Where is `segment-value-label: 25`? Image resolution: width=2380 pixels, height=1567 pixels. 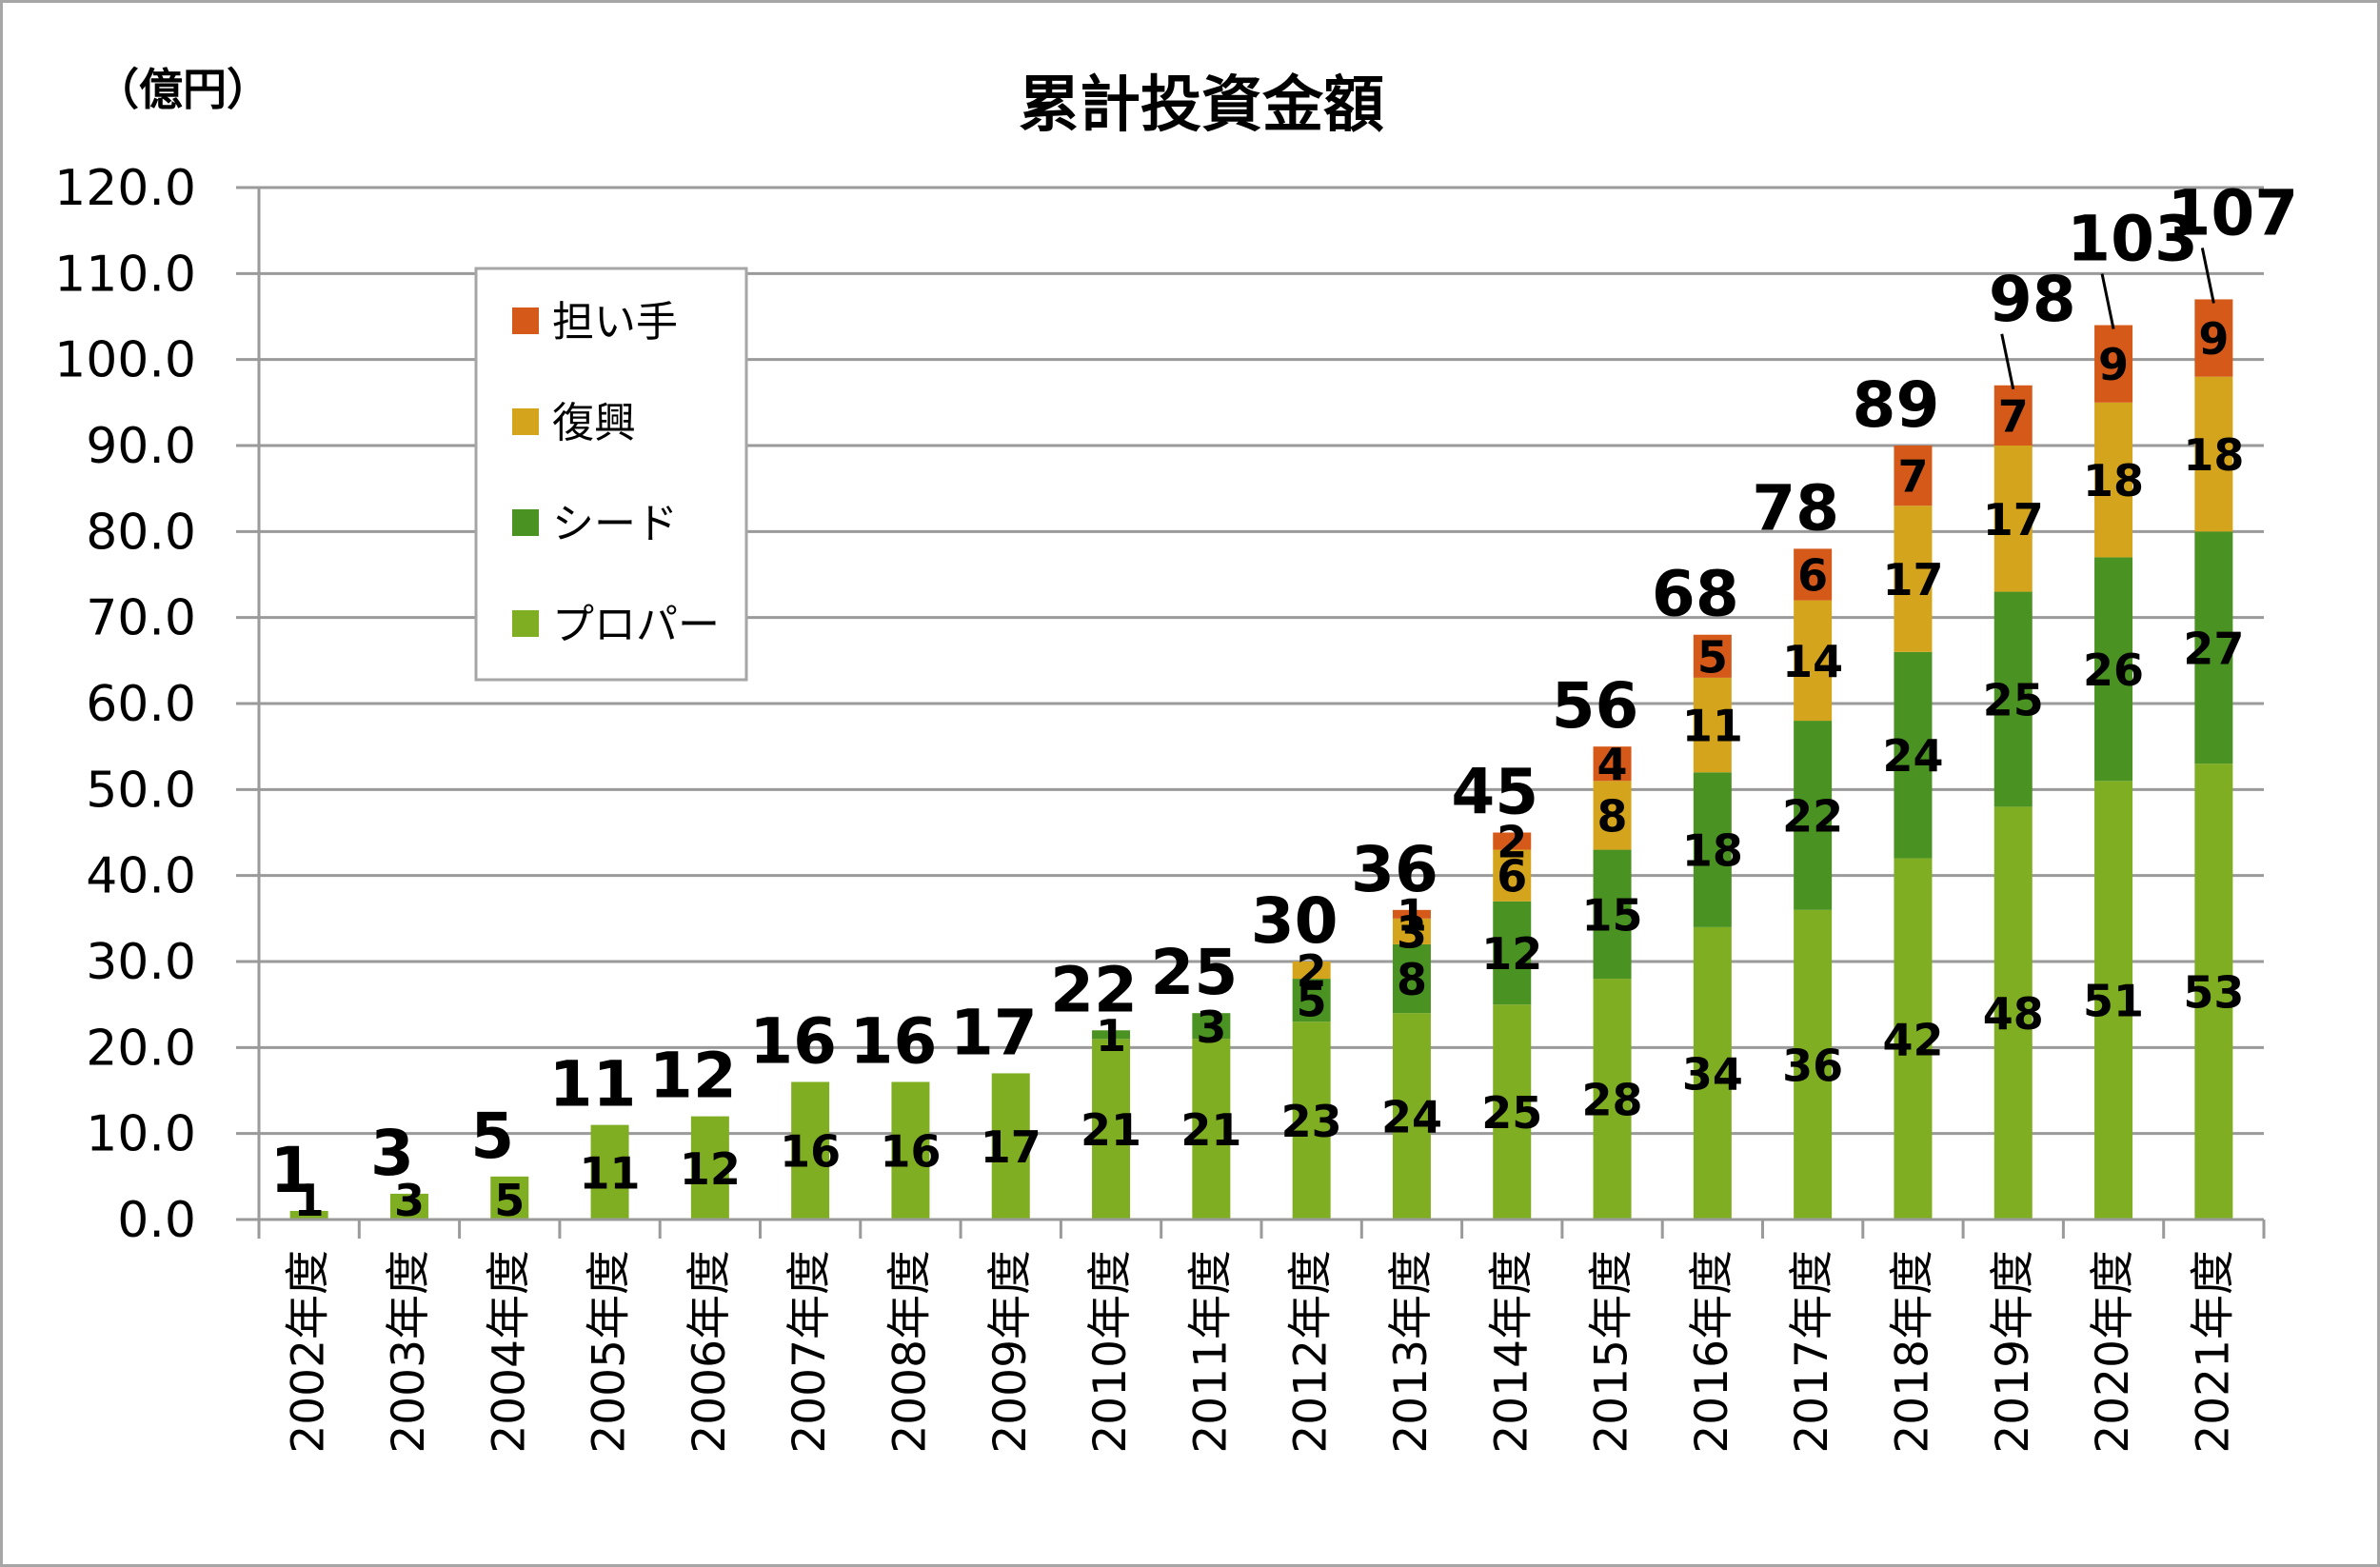 segment-value-label: 25 is located at coordinates (2013, 699).